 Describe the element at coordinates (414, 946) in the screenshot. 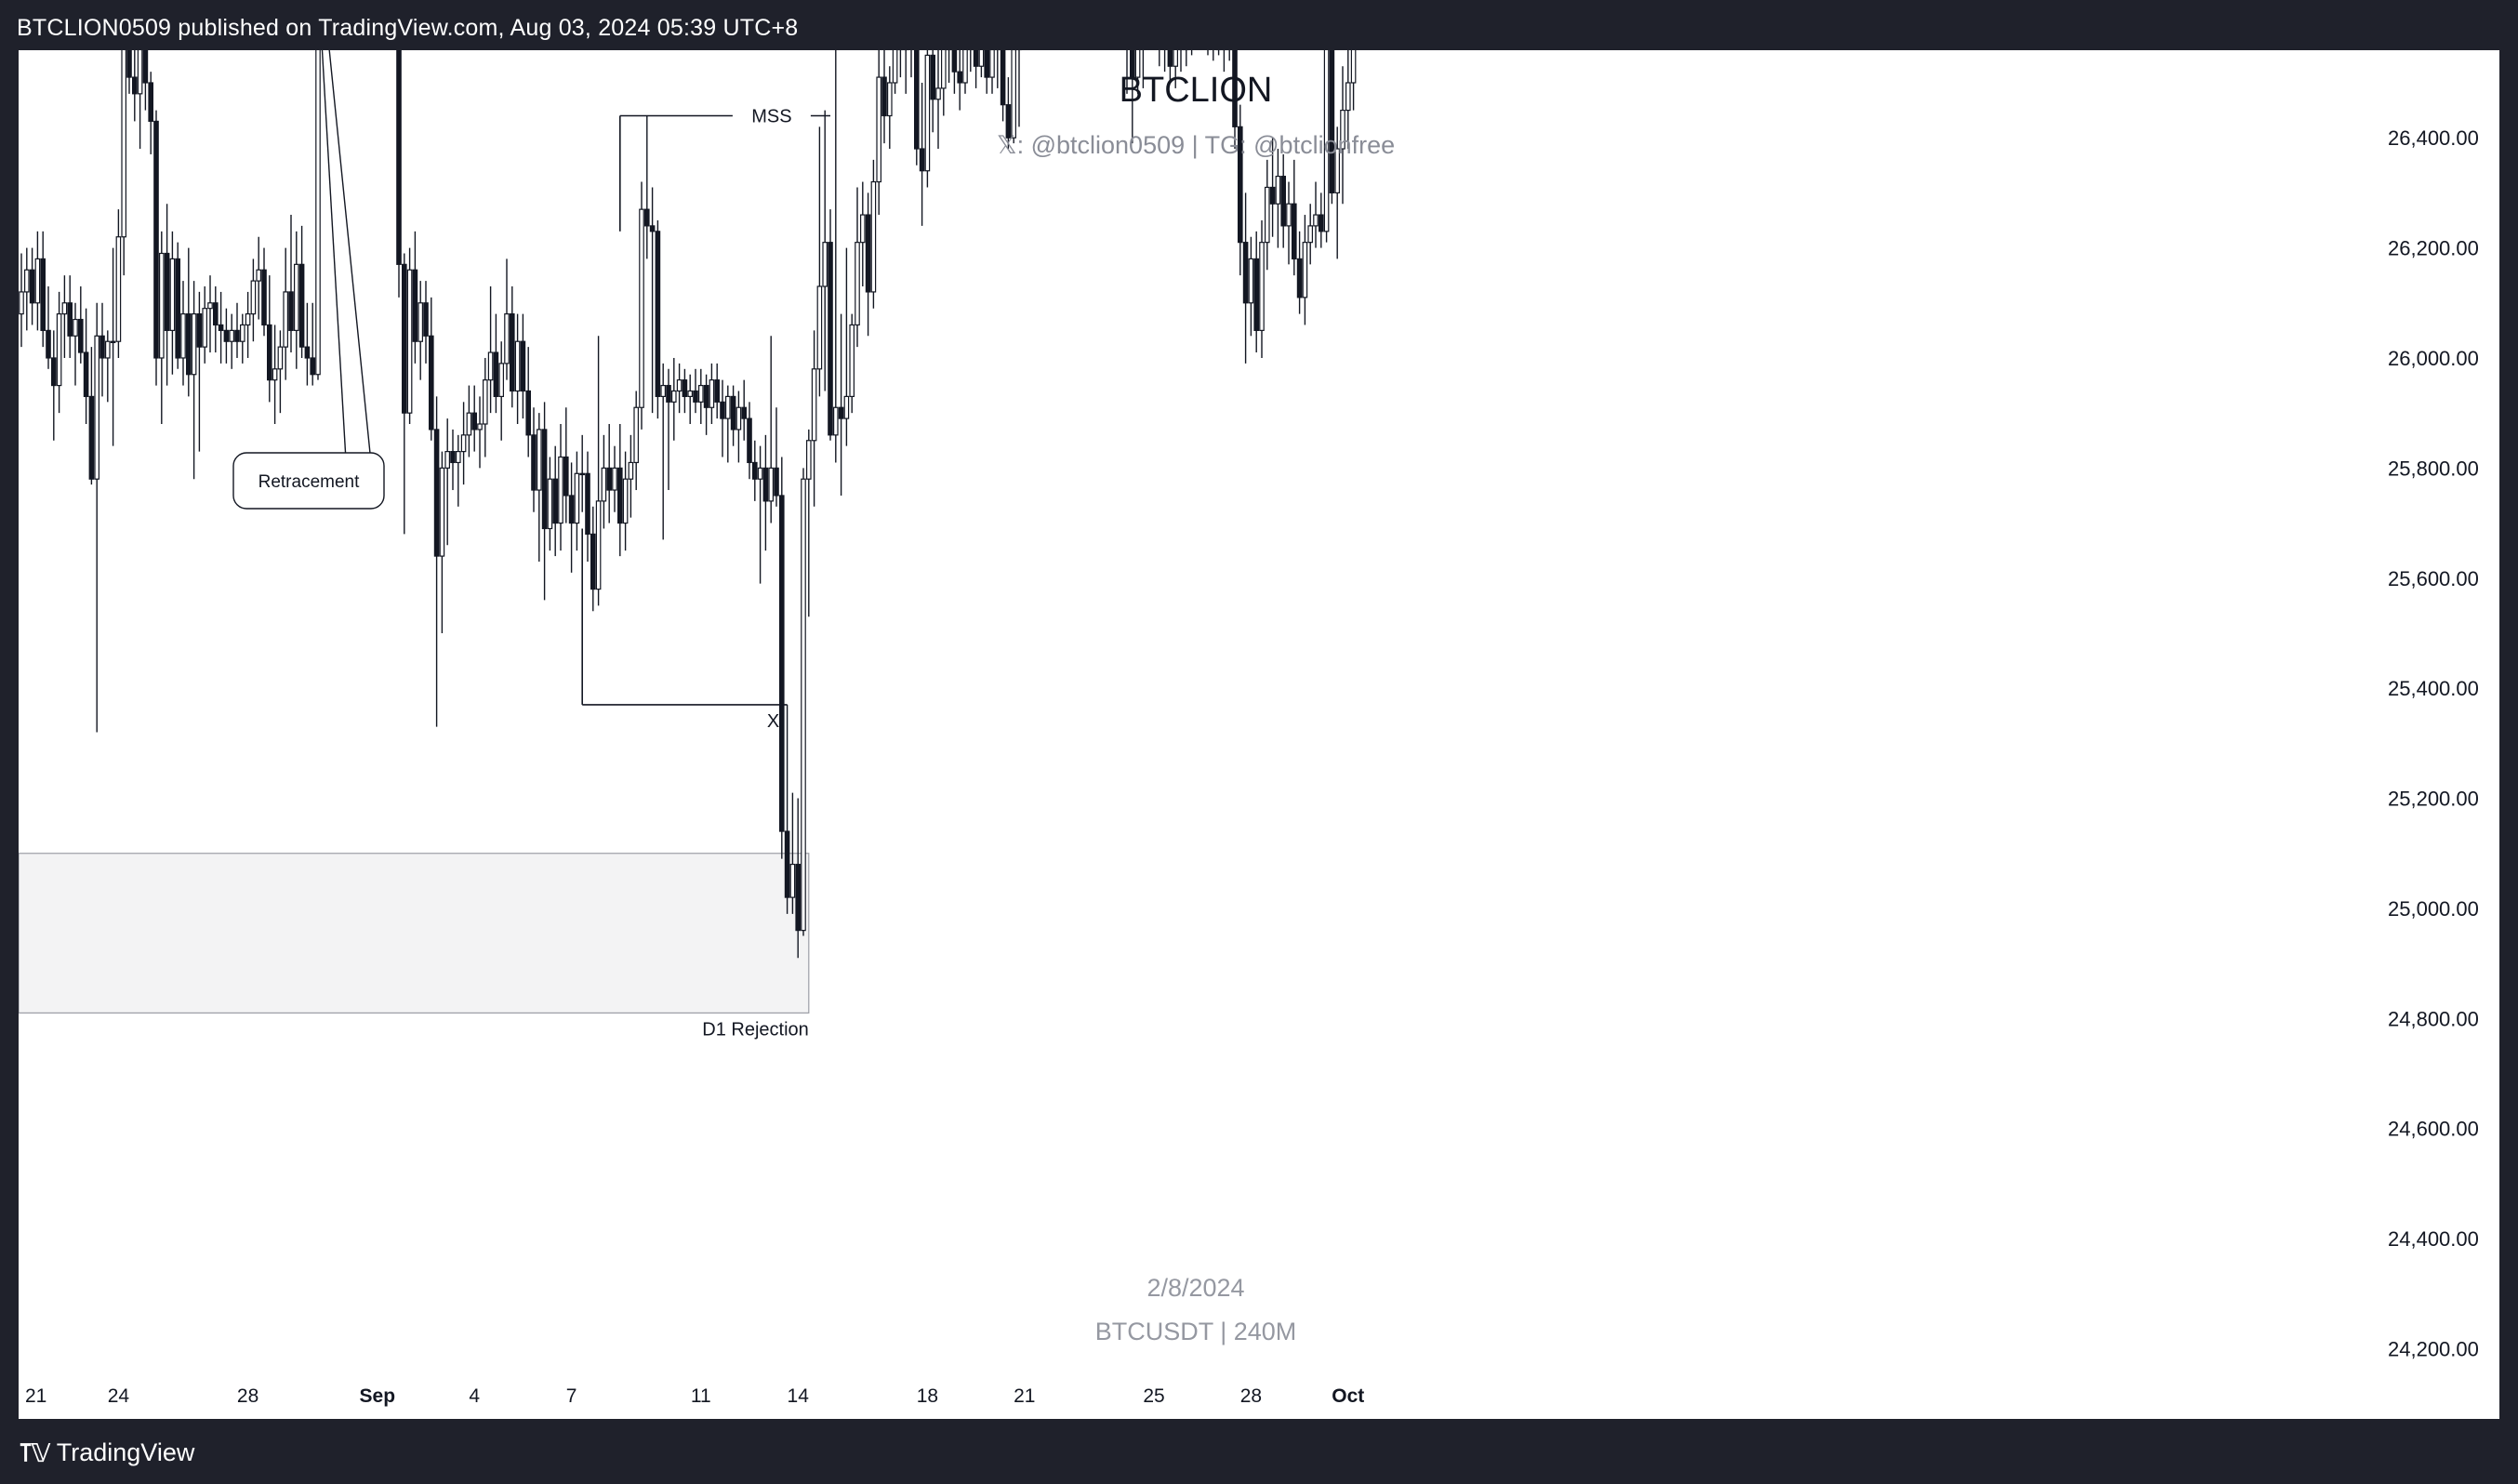

I see `zones-layer: -FVGD1 Rejection` at that location.